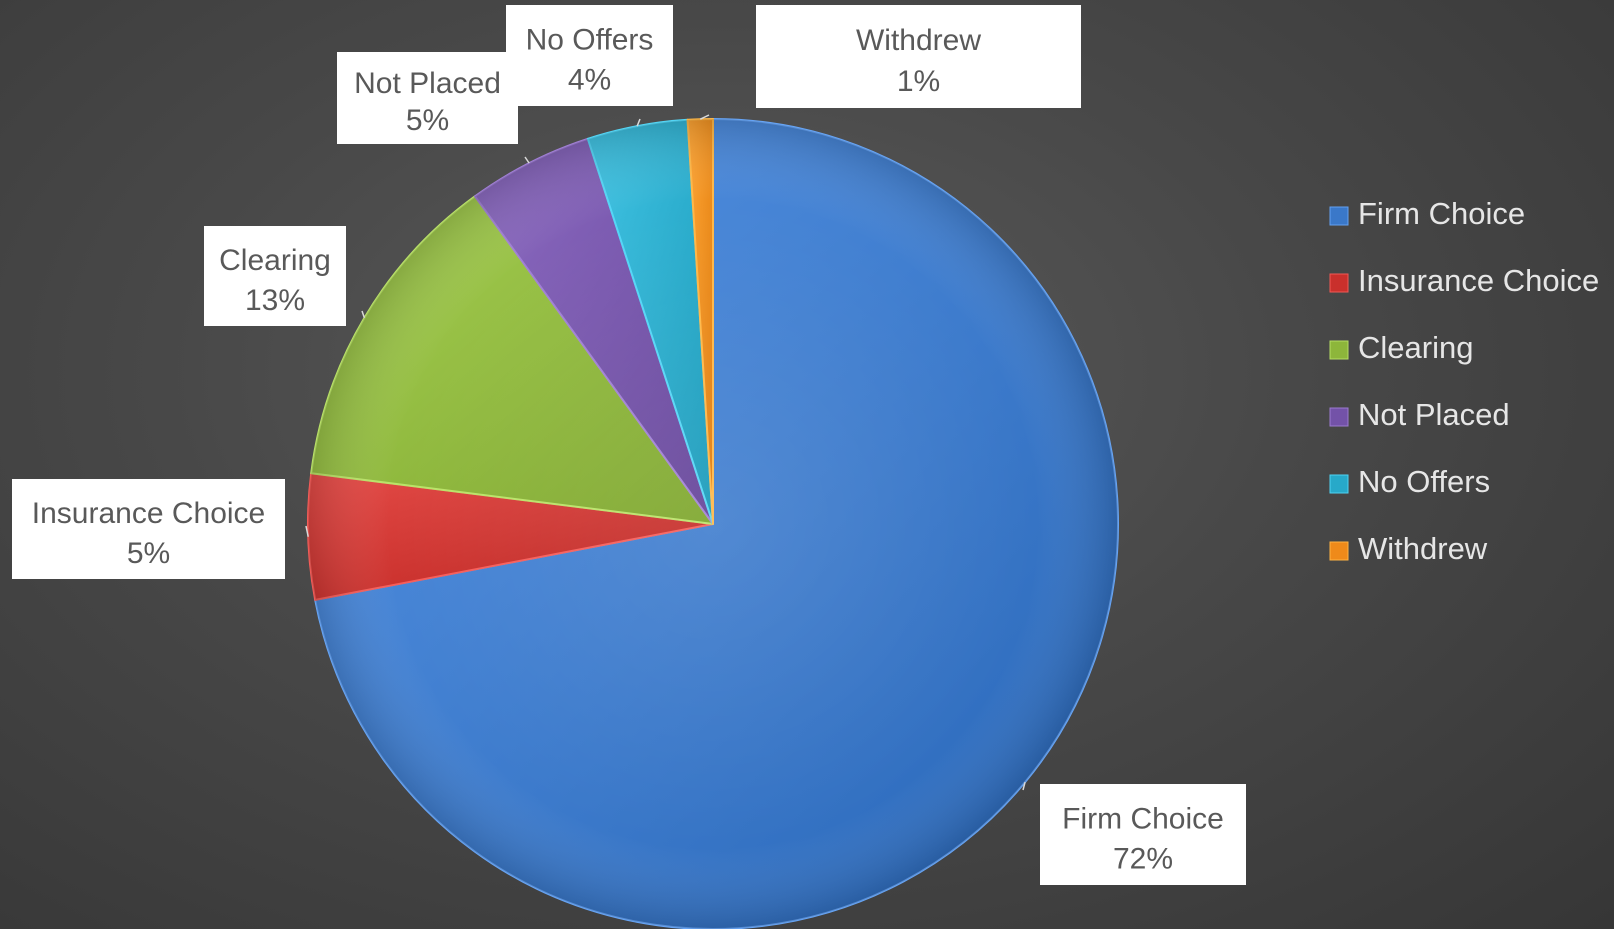 The image size is (1614, 929). I want to click on data-label-name-clearing: Clearing, so click(275, 260).